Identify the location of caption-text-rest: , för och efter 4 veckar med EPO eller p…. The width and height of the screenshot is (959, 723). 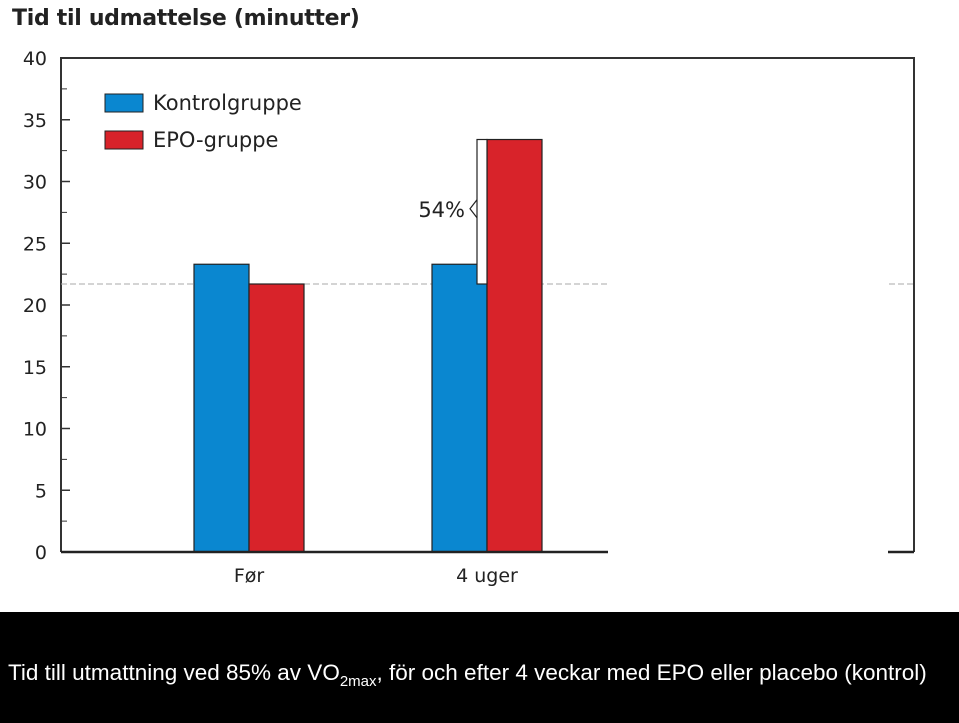
(651, 672).